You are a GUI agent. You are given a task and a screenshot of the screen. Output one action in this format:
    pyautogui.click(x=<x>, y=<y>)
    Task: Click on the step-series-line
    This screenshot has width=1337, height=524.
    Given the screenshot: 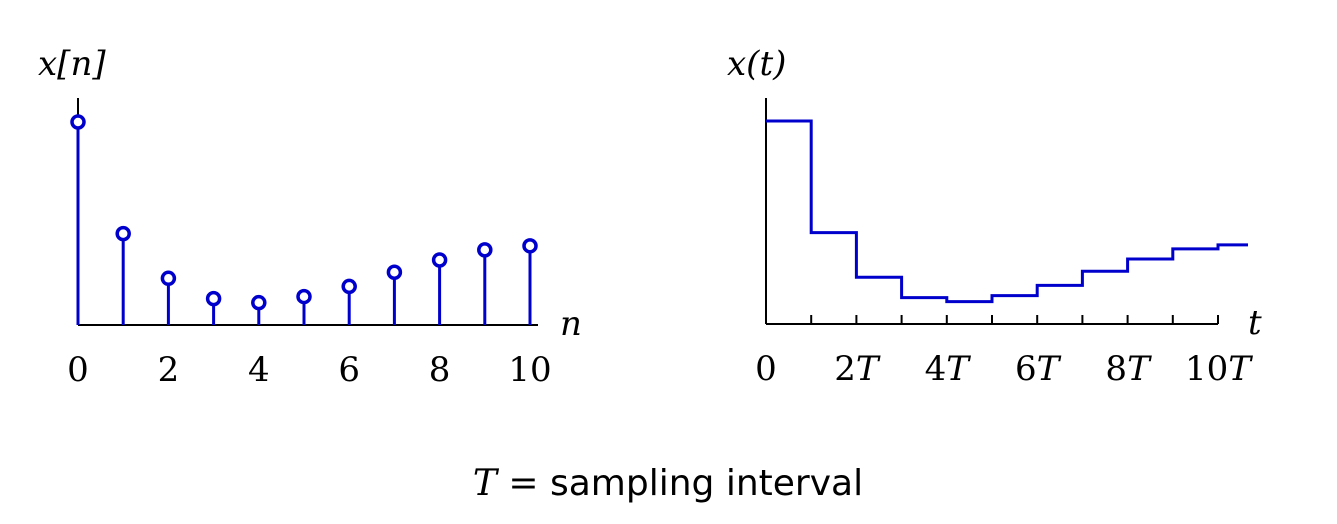 What is the action you would take?
    pyautogui.click(x=1007, y=211)
    